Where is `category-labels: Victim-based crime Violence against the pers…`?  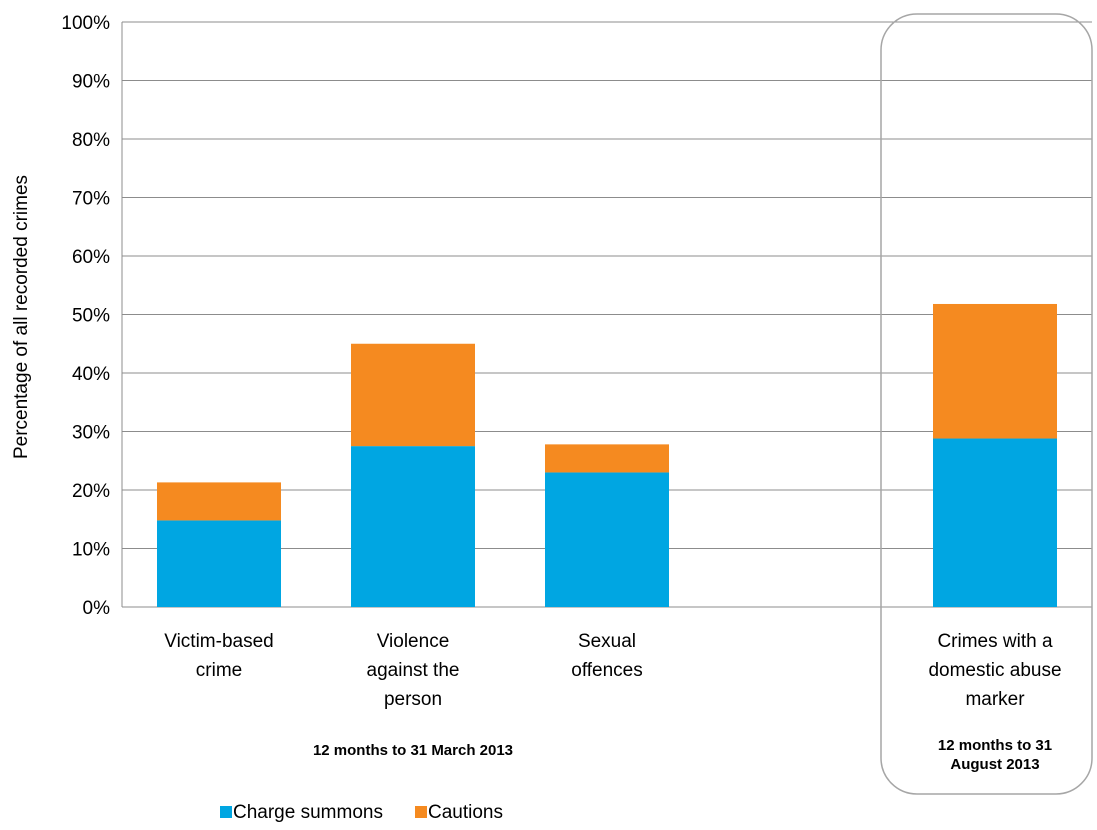
category-labels: Victim-based crime Violence against the pers… is located at coordinates (612, 670).